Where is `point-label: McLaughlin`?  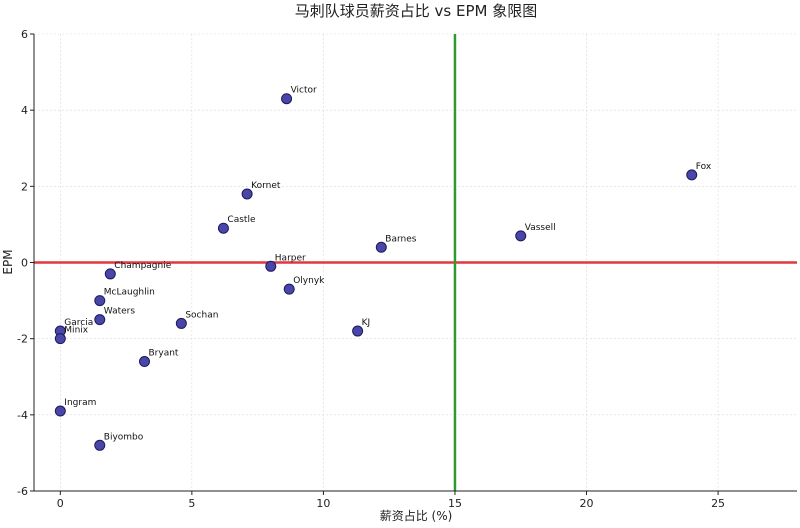
point-label: McLaughlin is located at coordinates (129, 293).